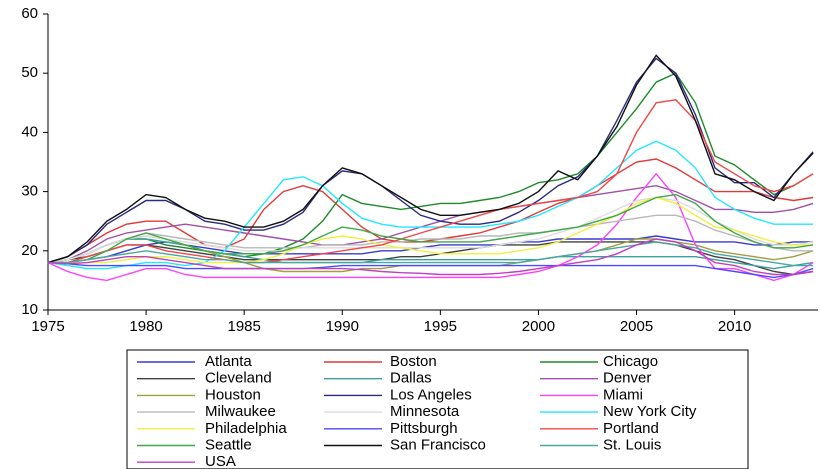 The image size is (821, 469). I want to click on x-tick-label: 2005, so click(636, 326).